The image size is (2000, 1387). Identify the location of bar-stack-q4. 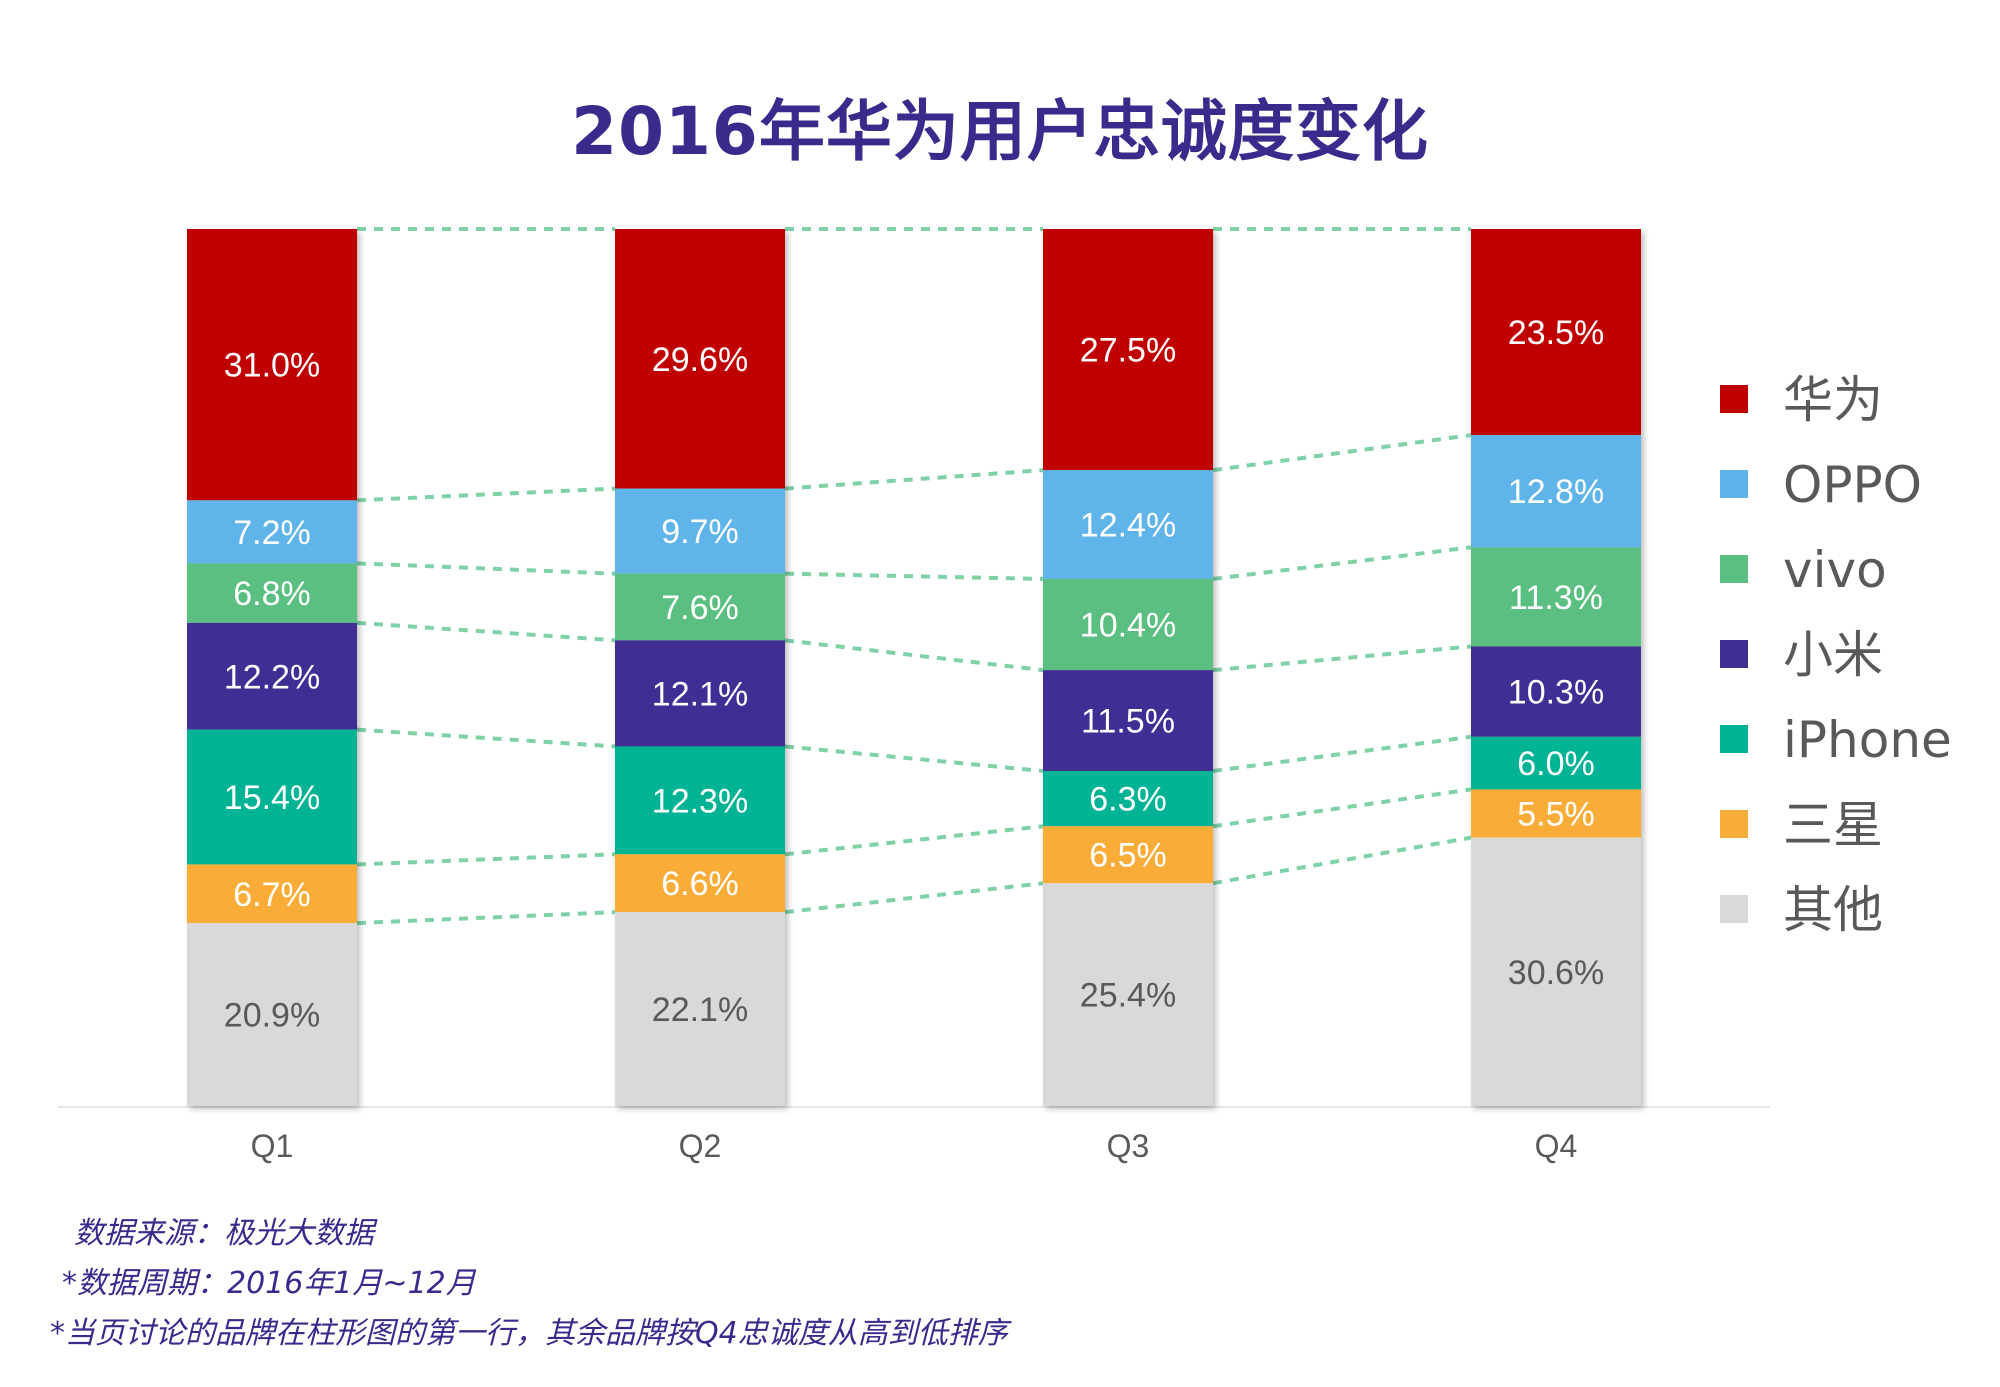
(1556, 667).